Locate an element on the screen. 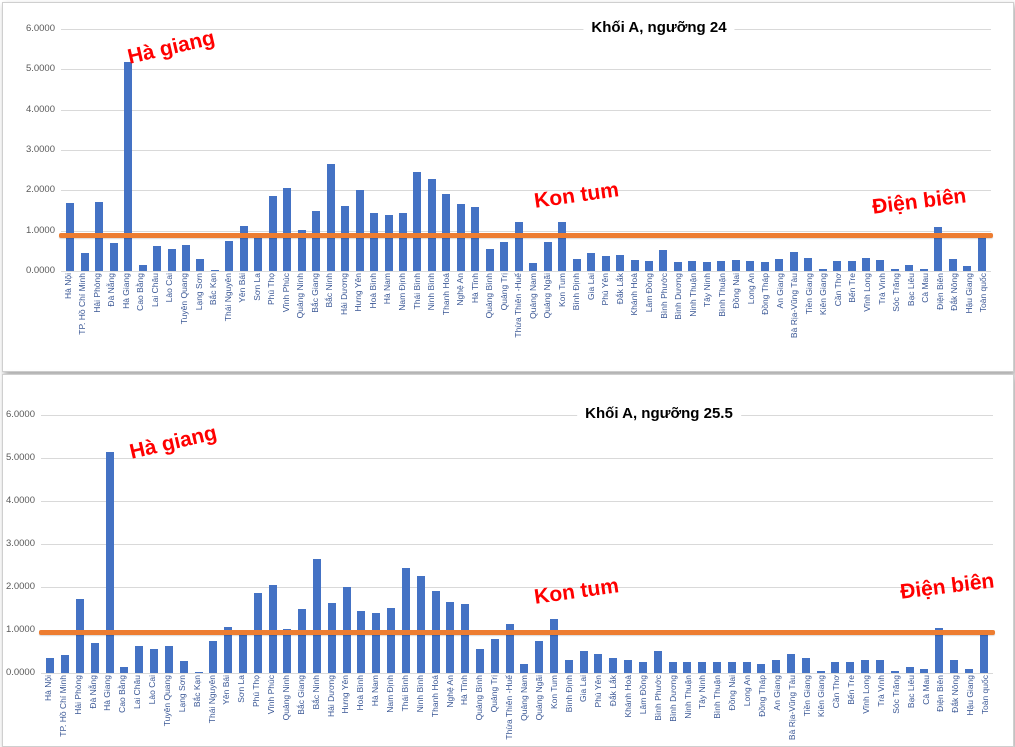 Image resolution: width=1015 pixels, height=747 pixels. x-category-label: Sơn La is located at coordinates (241, 689).